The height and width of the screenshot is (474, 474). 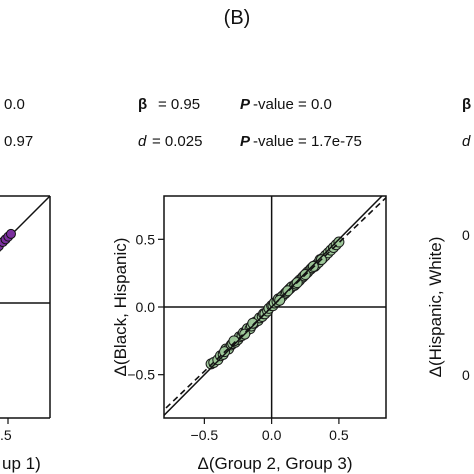 What do you see at coordinates (253, 323) in the screenshot?
I see `scatter-point` at bounding box center [253, 323].